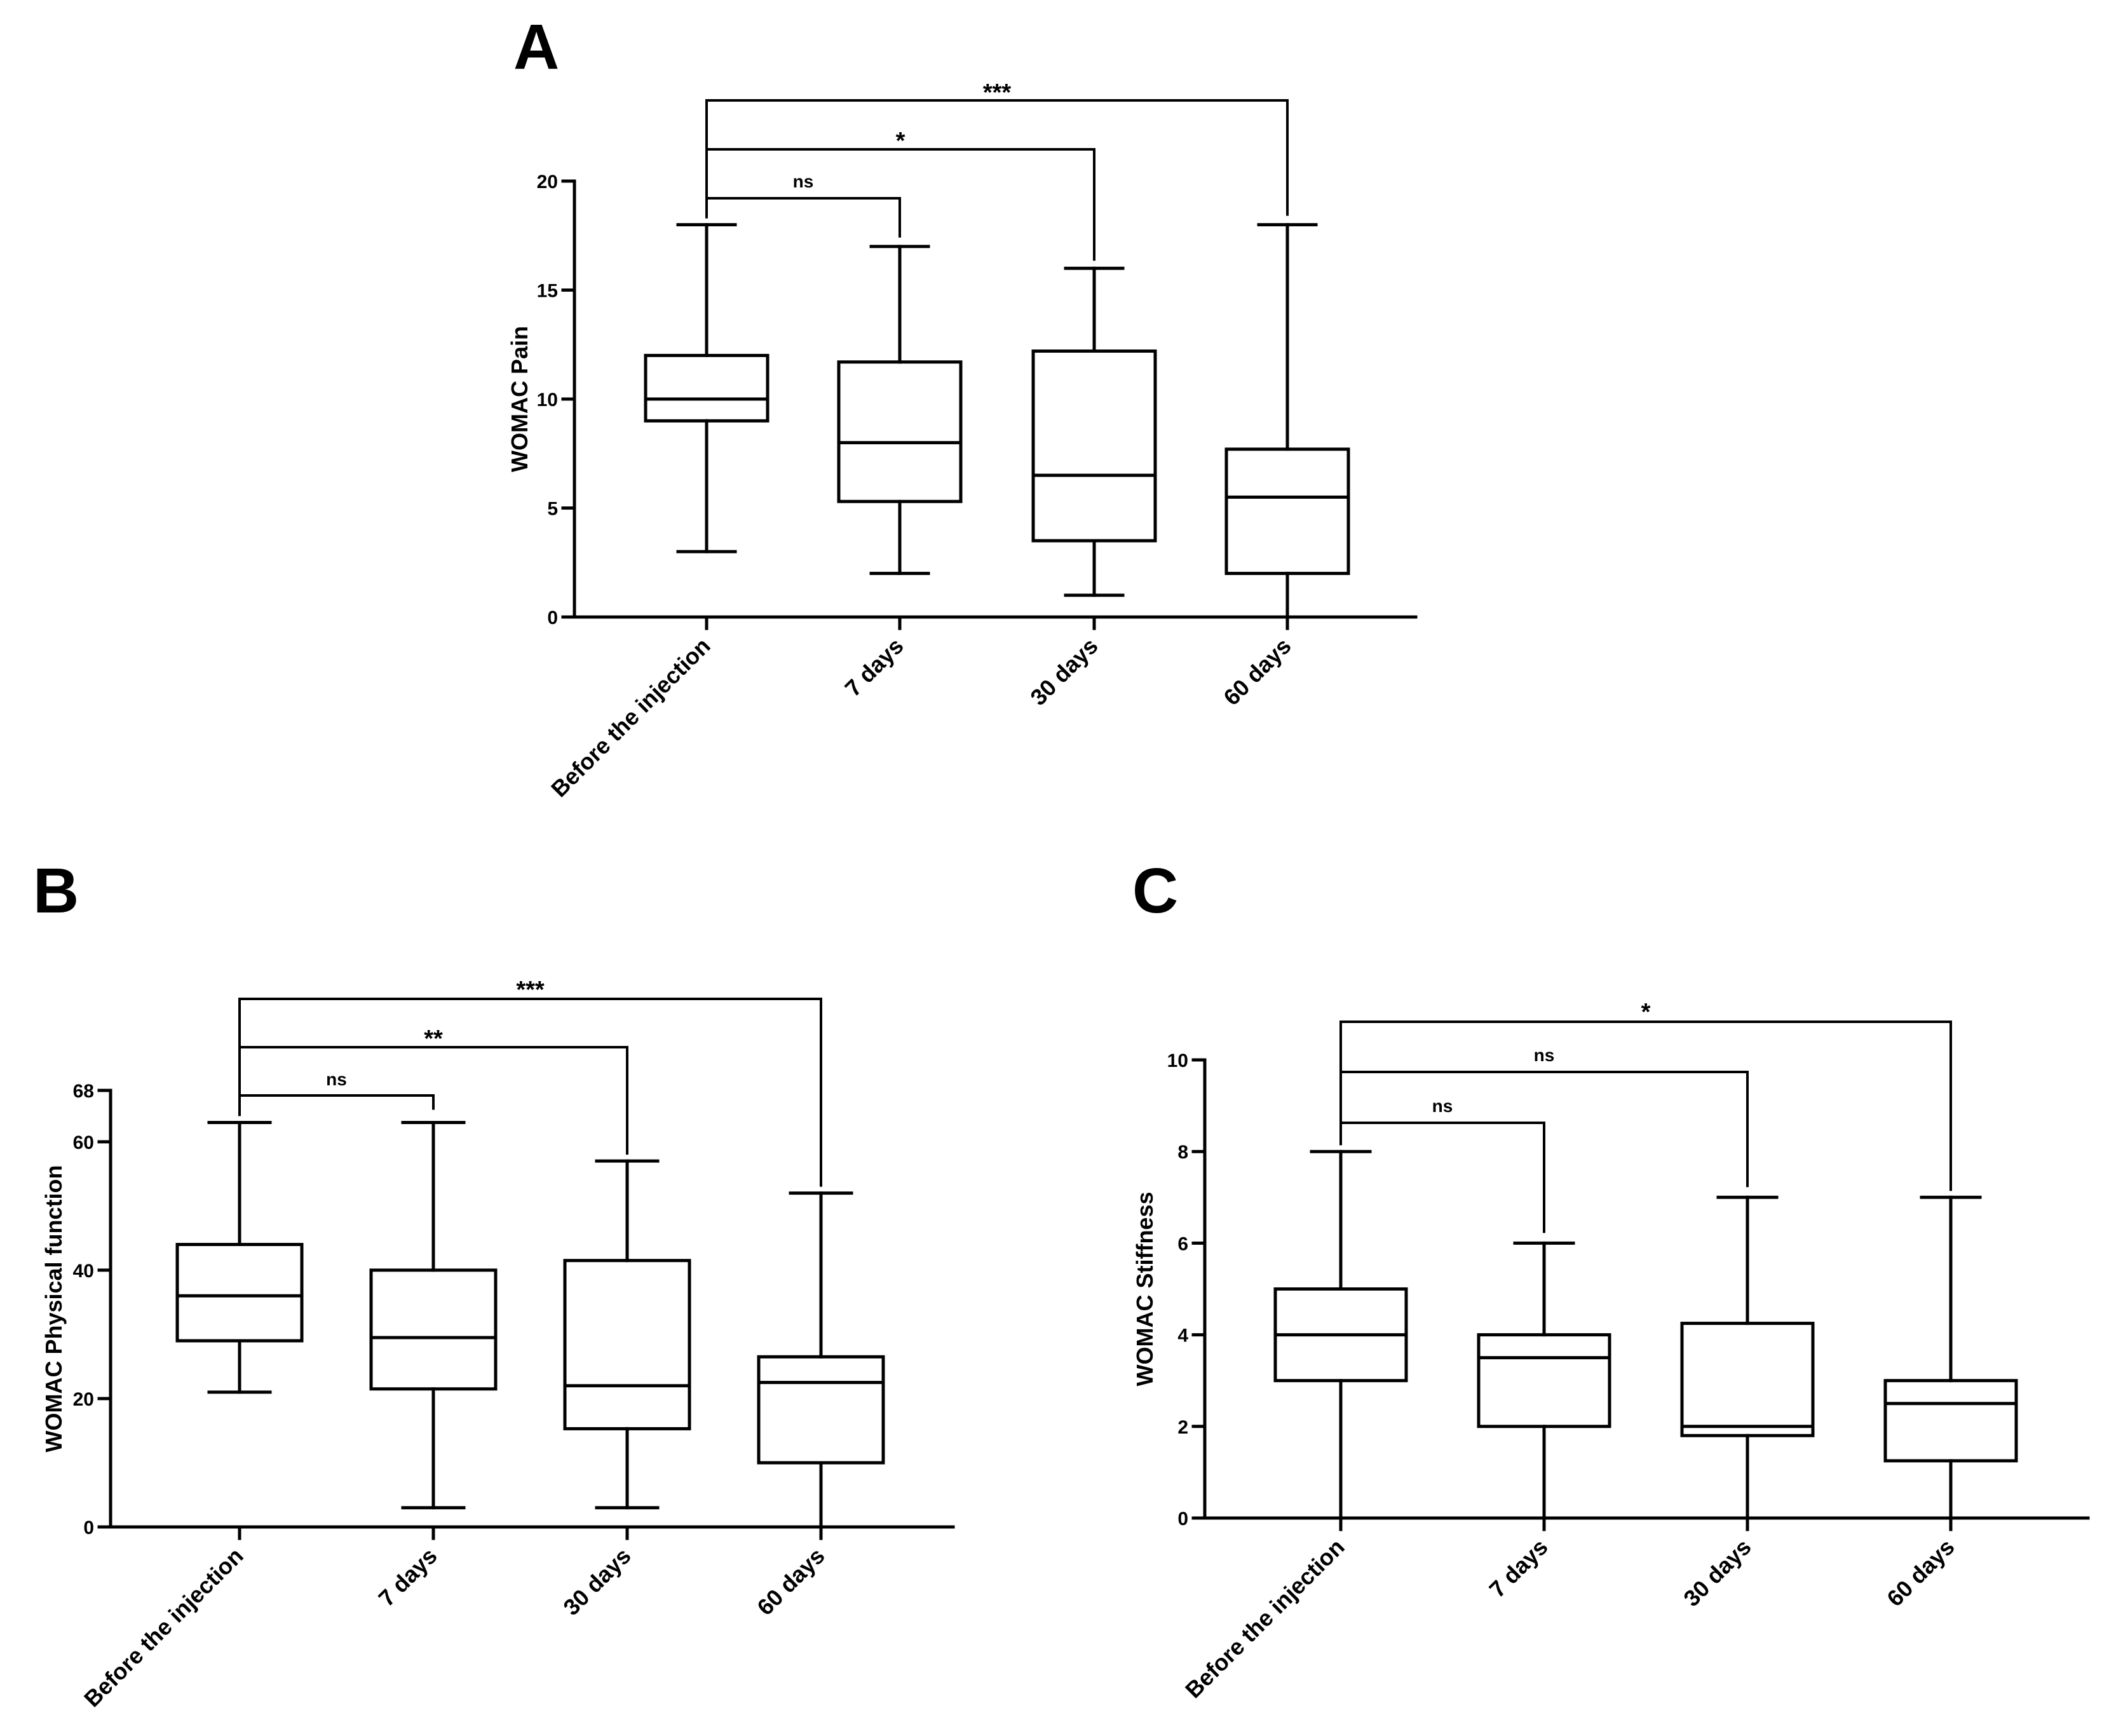  I want to click on y-tick-label: 4, so click(1182, 1336).